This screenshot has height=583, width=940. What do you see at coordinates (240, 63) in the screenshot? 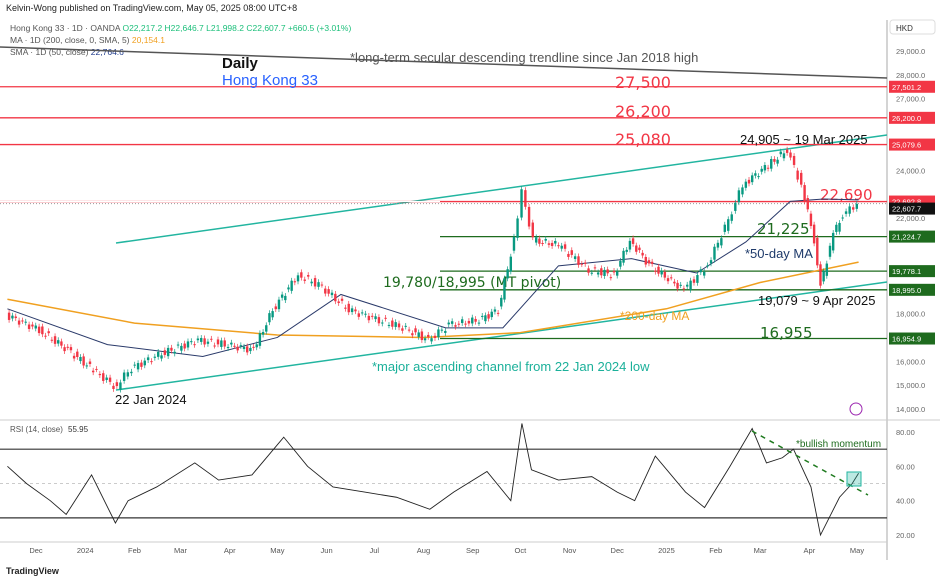
I see `chart-title: Daily` at bounding box center [240, 63].